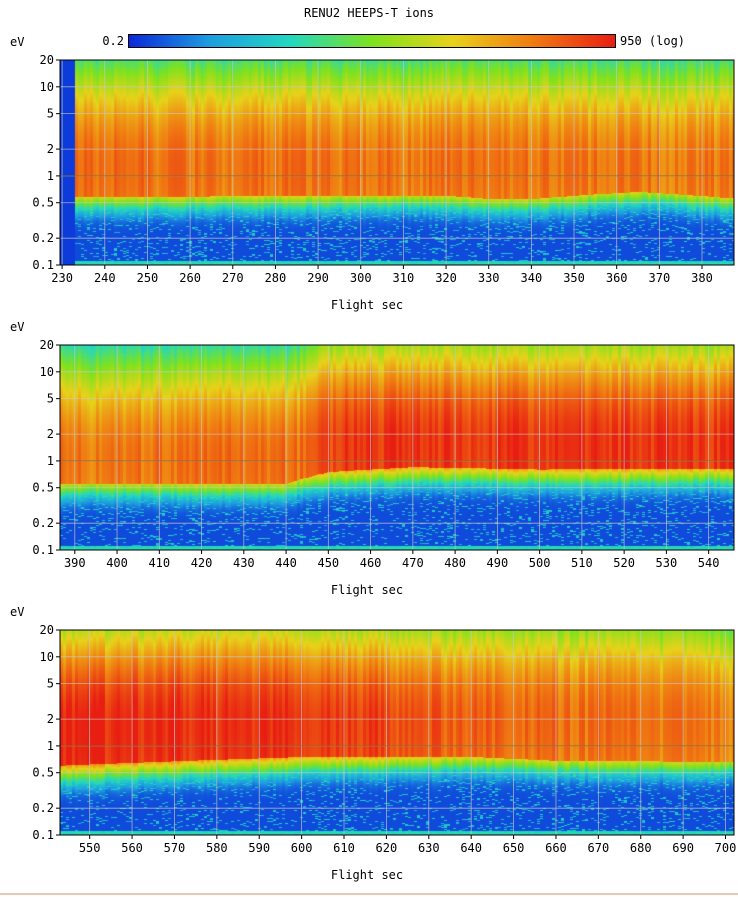 This screenshot has height=897, width=738. What do you see at coordinates (117, 563) in the screenshot?
I see `x-tick-label: 400` at bounding box center [117, 563].